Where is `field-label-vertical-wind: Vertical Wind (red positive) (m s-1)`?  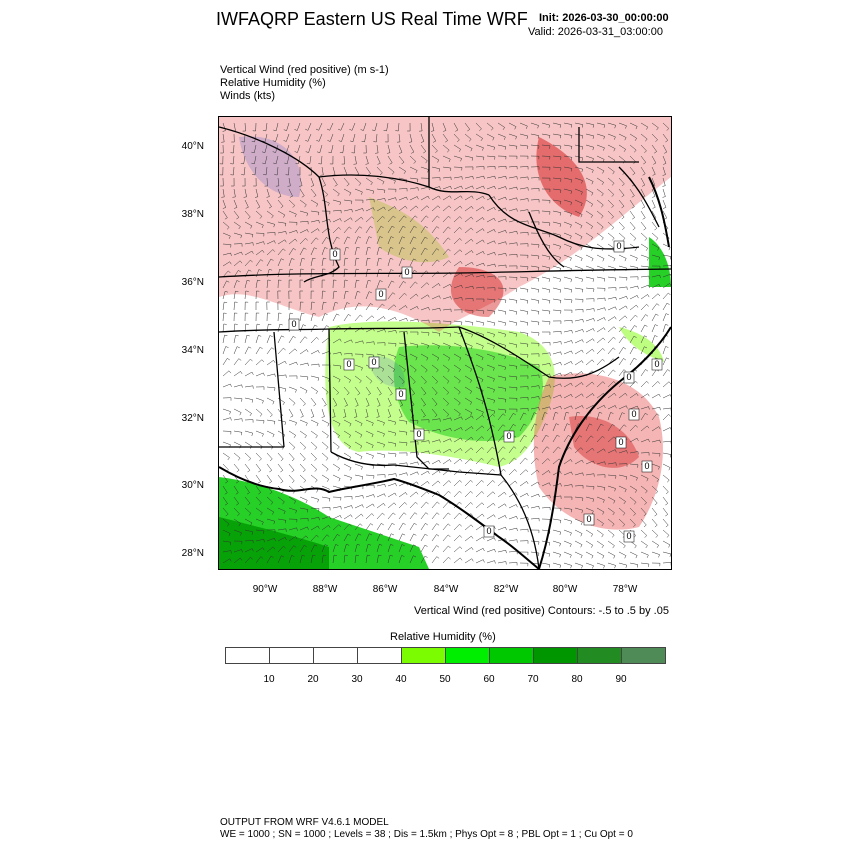
field-label-vertical-wind: Vertical Wind (red positive) (m s-1) is located at coordinates (304, 70).